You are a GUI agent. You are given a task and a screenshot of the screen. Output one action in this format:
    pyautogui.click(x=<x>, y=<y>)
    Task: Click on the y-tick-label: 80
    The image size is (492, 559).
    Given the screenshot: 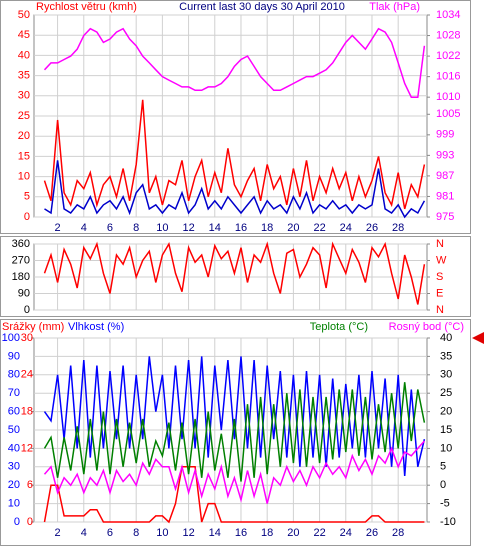 What is the action you would take?
    pyautogui.click(x=14, y=375)
    